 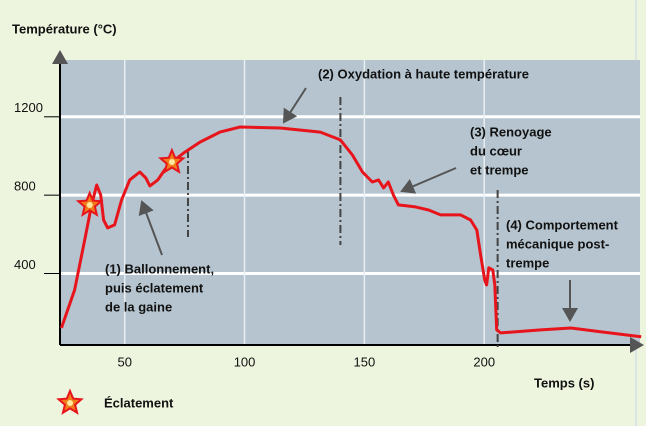 I want to click on x-axis-label: Temps (s), so click(x=564, y=382).